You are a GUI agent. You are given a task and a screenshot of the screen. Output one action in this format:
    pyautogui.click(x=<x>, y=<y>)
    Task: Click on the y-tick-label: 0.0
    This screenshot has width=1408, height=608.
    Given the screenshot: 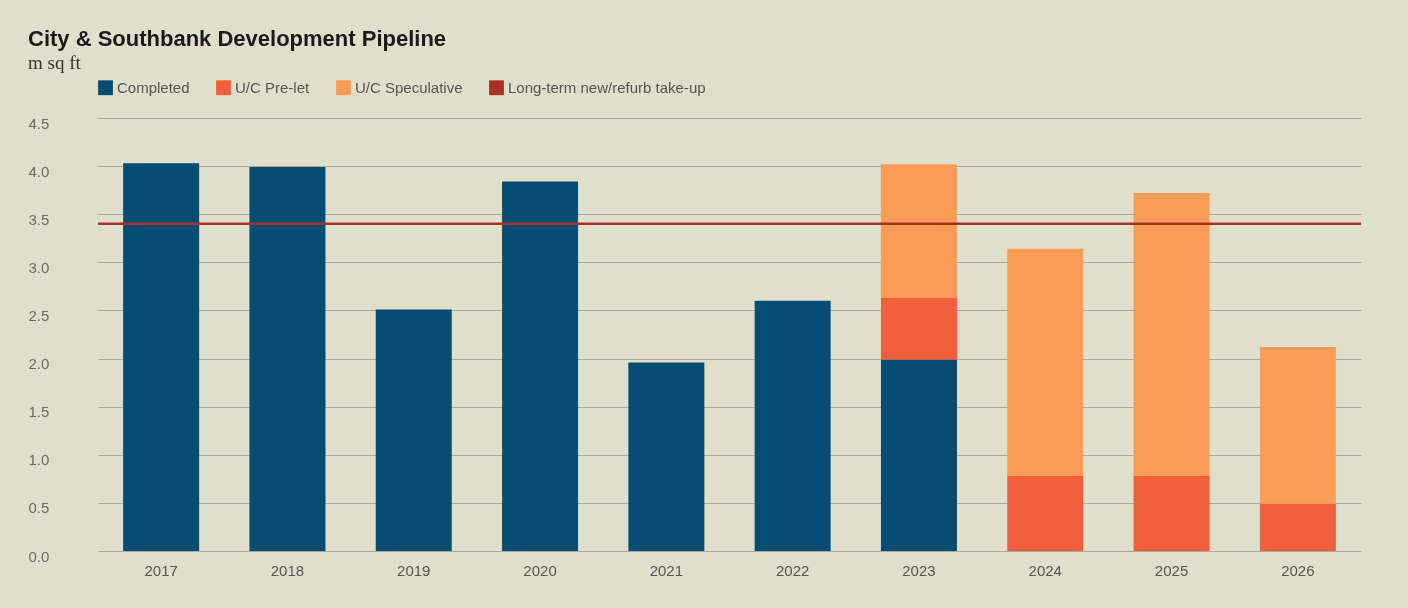 What is the action you would take?
    pyautogui.click(x=39, y=556)
    